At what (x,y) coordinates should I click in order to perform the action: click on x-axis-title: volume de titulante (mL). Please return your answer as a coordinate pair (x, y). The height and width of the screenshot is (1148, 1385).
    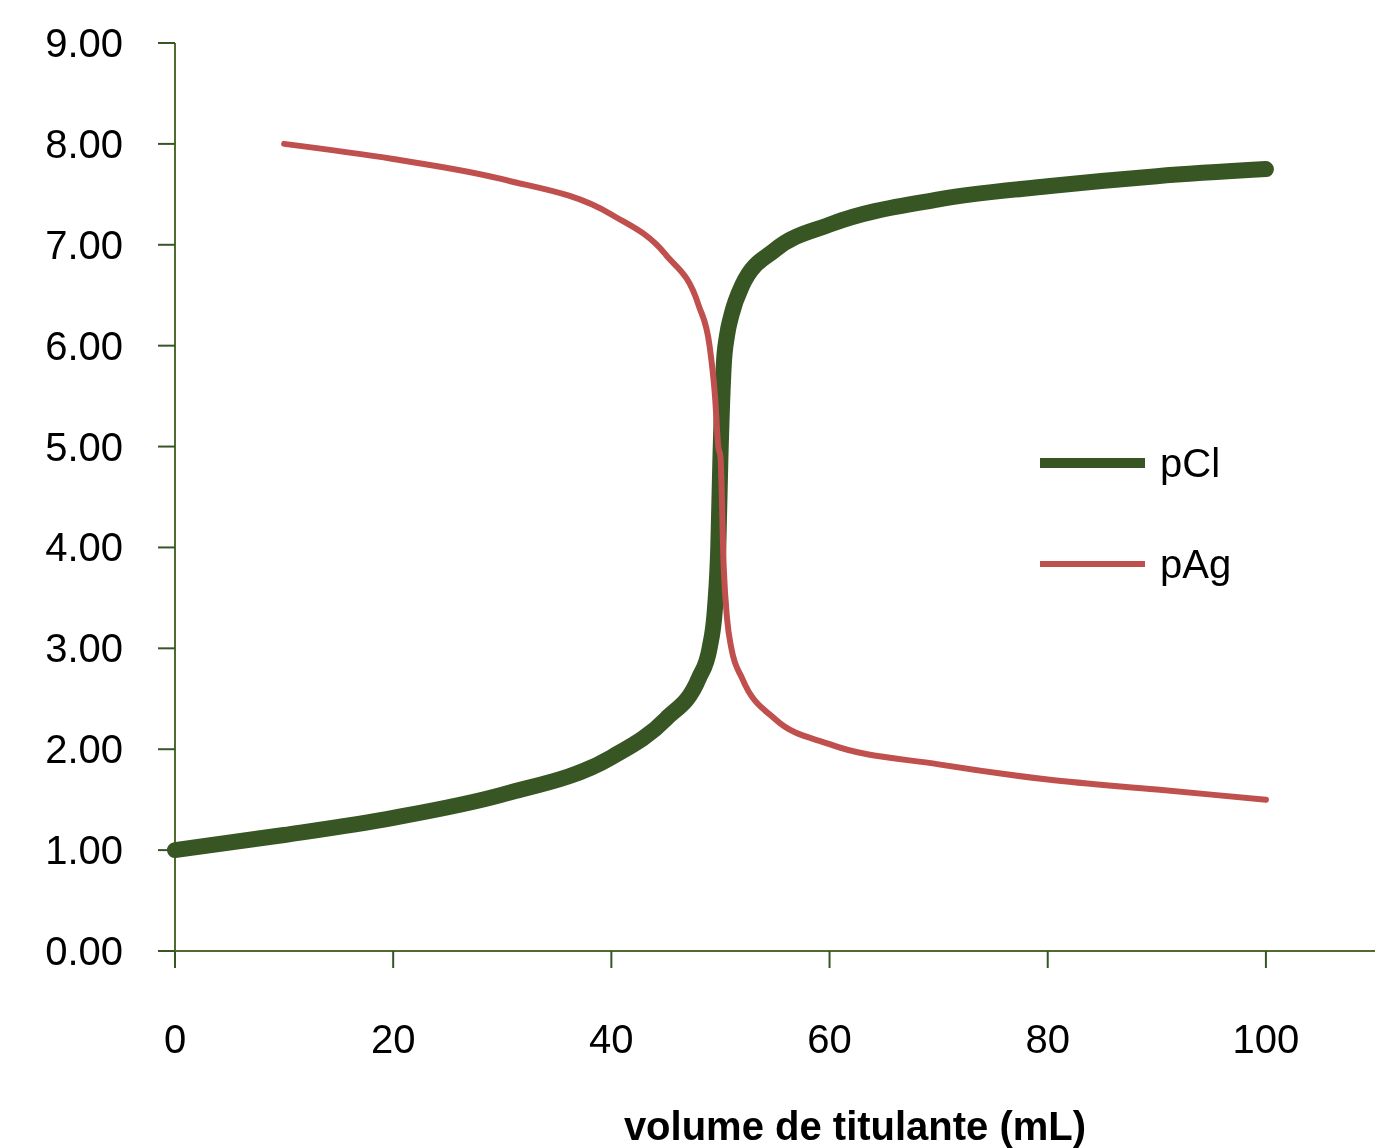
    Looking at the image, I should click on (855, 1126).